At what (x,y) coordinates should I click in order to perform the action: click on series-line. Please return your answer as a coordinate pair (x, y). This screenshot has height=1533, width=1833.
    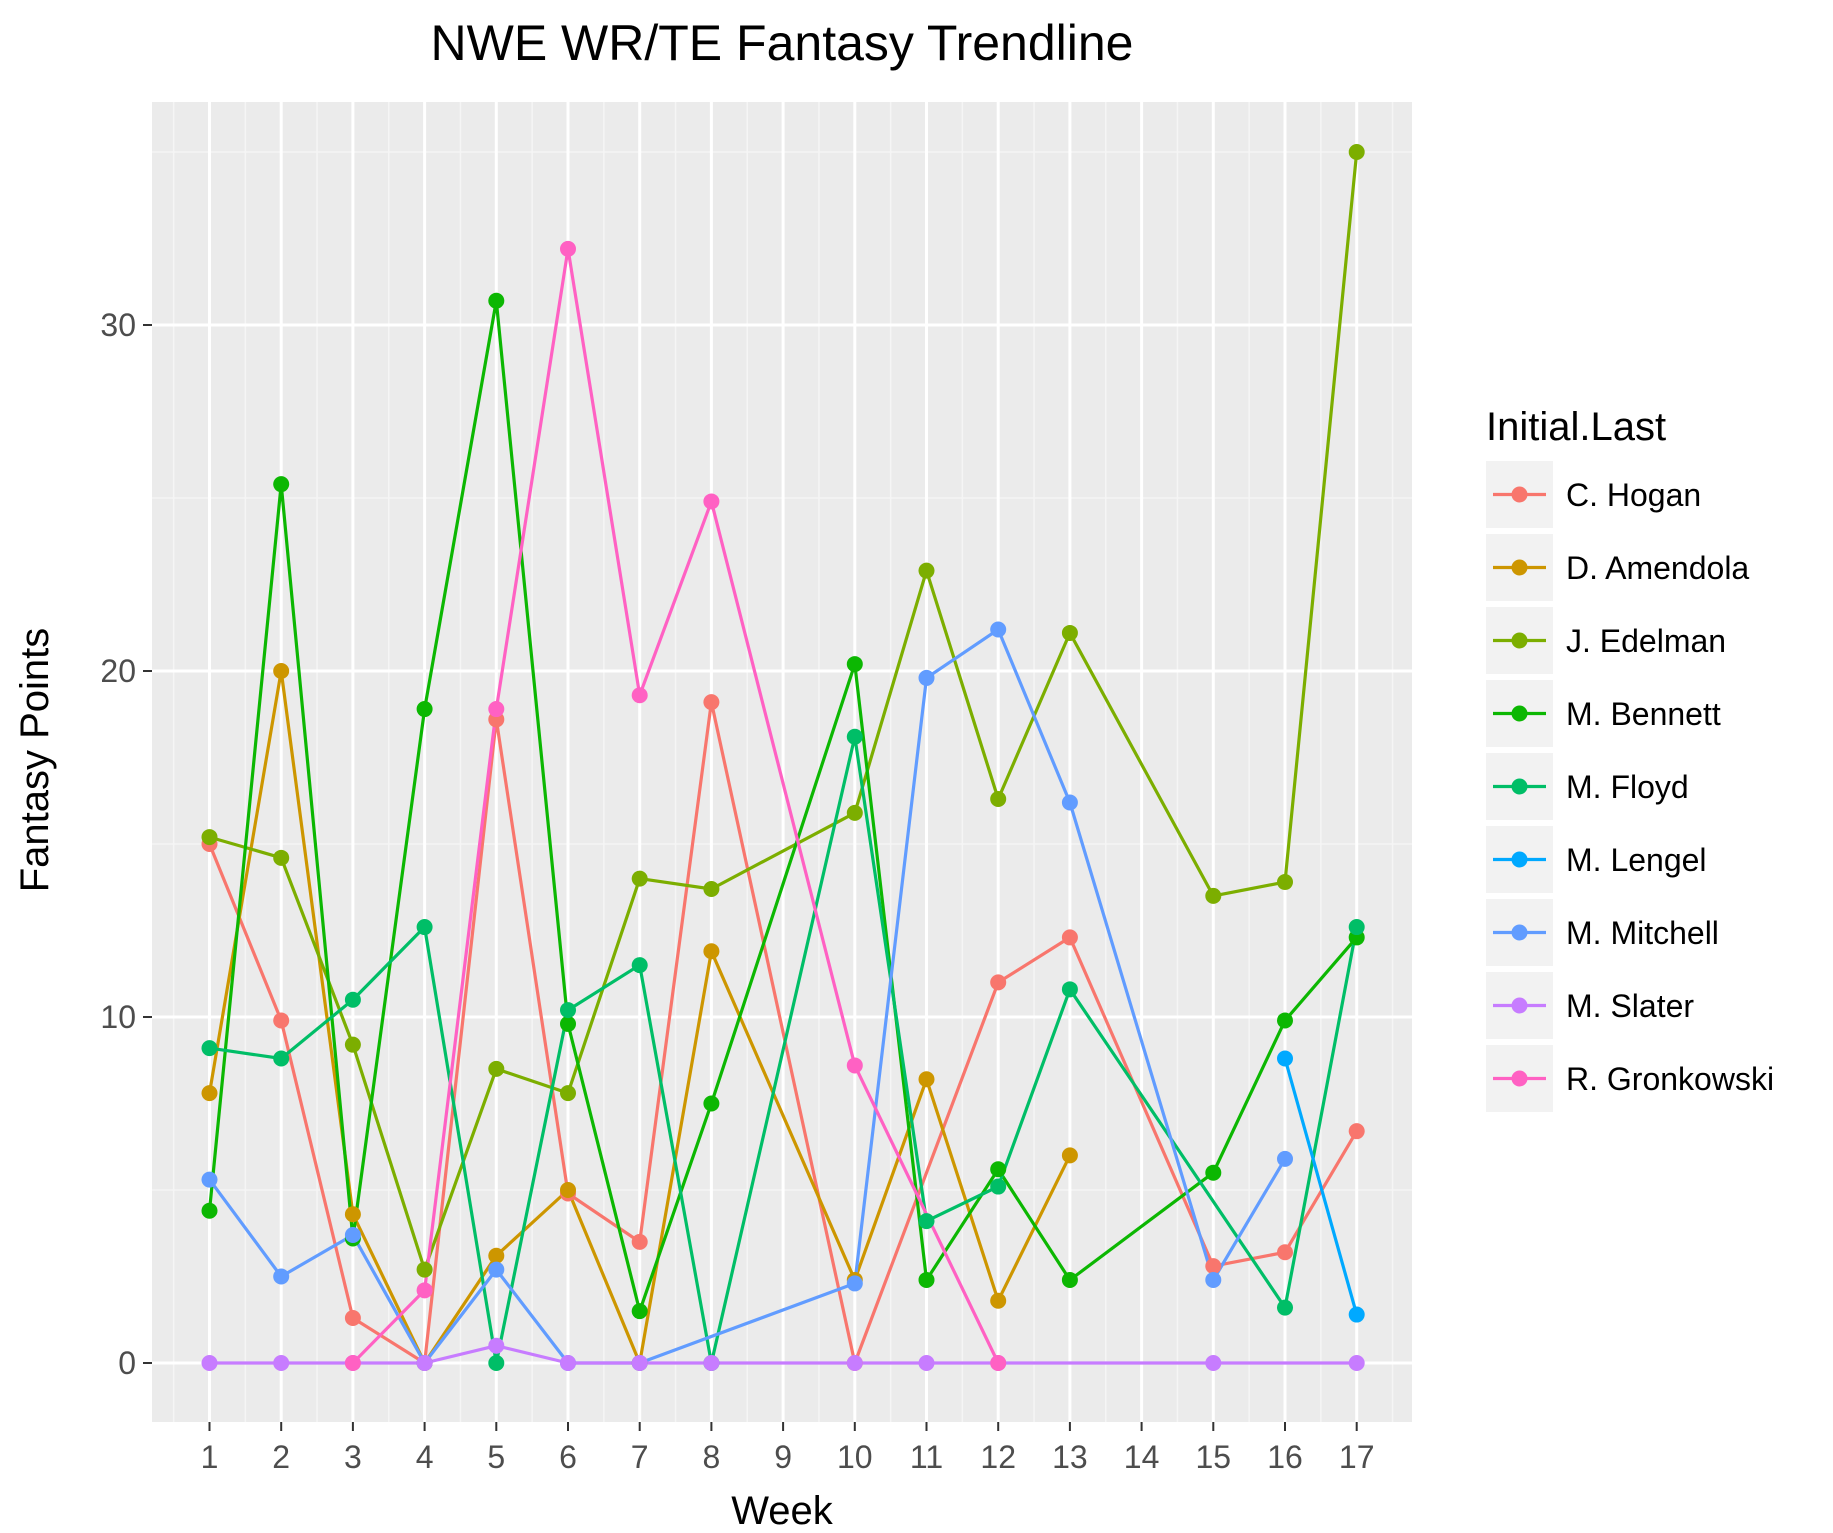
    Looking at the image, I should click on (1321, 1187).